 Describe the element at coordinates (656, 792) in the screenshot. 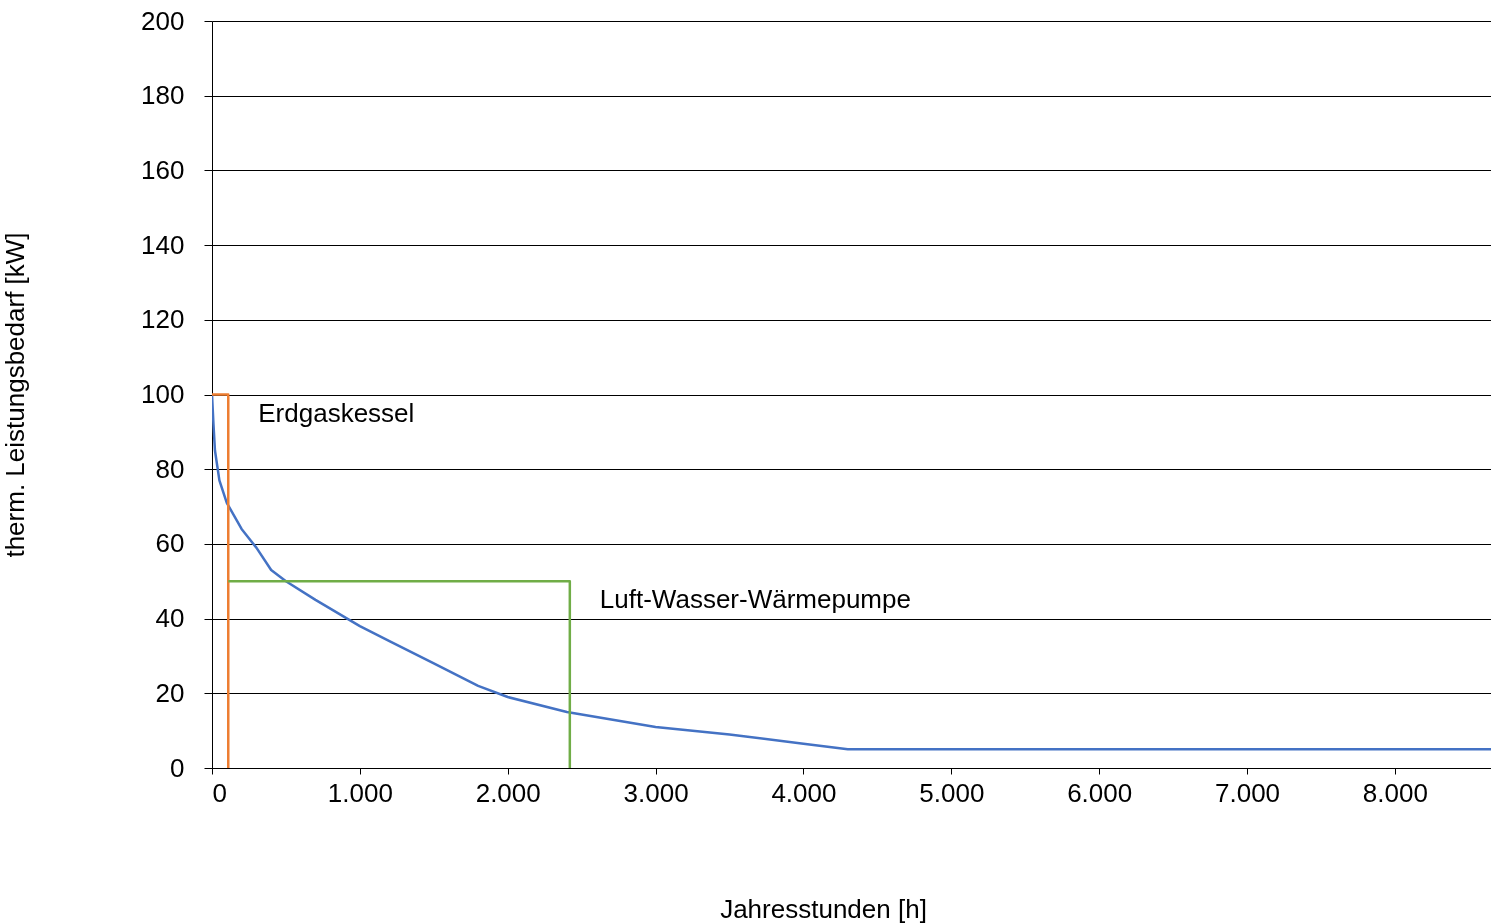

I see `x-tick-label: 3.000` at that location.